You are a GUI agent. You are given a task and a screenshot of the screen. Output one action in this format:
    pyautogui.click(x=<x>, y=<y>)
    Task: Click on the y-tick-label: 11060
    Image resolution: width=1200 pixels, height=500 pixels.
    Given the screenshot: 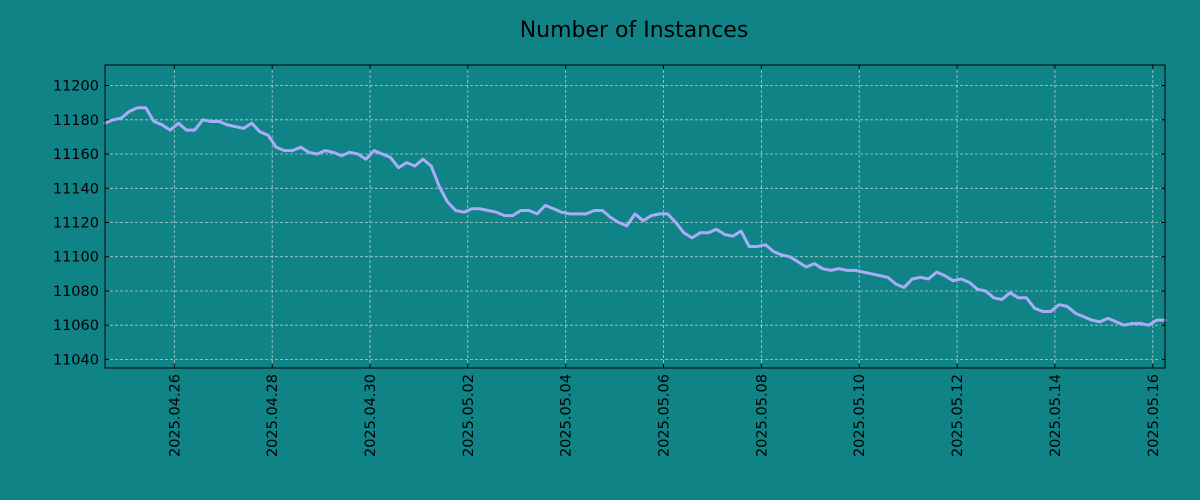 What is the action you would take?
    pyautogui.click(x=76, y=326)
    